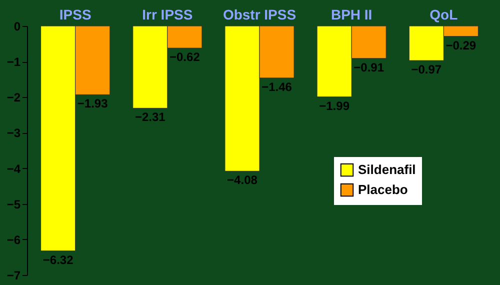  Describe the element at coordinates (13, 239) in the screenshot. I see `y-tick-label: −6` at that location.